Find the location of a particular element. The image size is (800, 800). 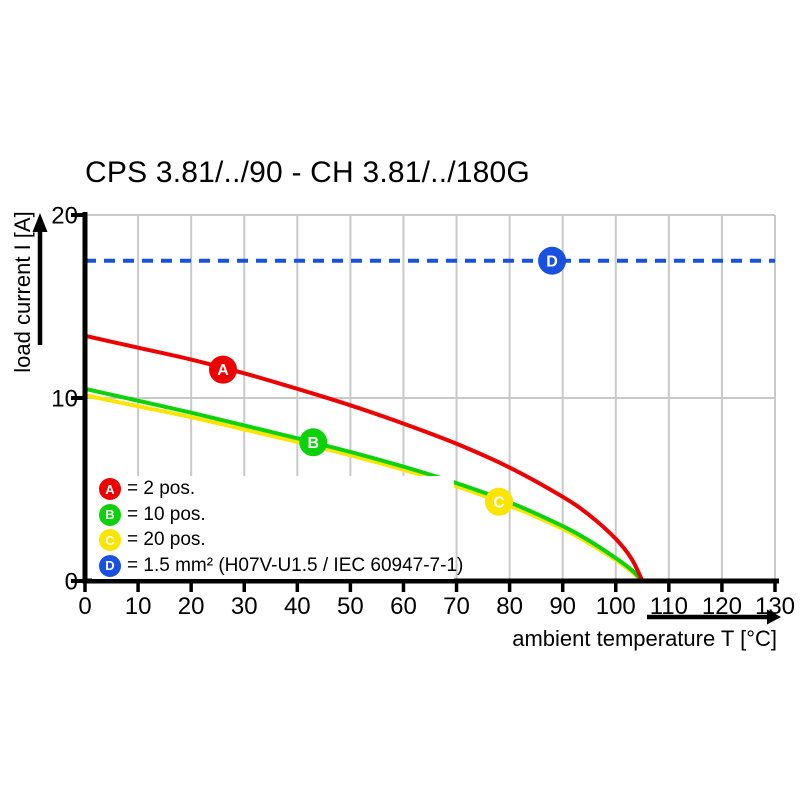

x-tick-label: 40 is located at coordinates (297, 606).